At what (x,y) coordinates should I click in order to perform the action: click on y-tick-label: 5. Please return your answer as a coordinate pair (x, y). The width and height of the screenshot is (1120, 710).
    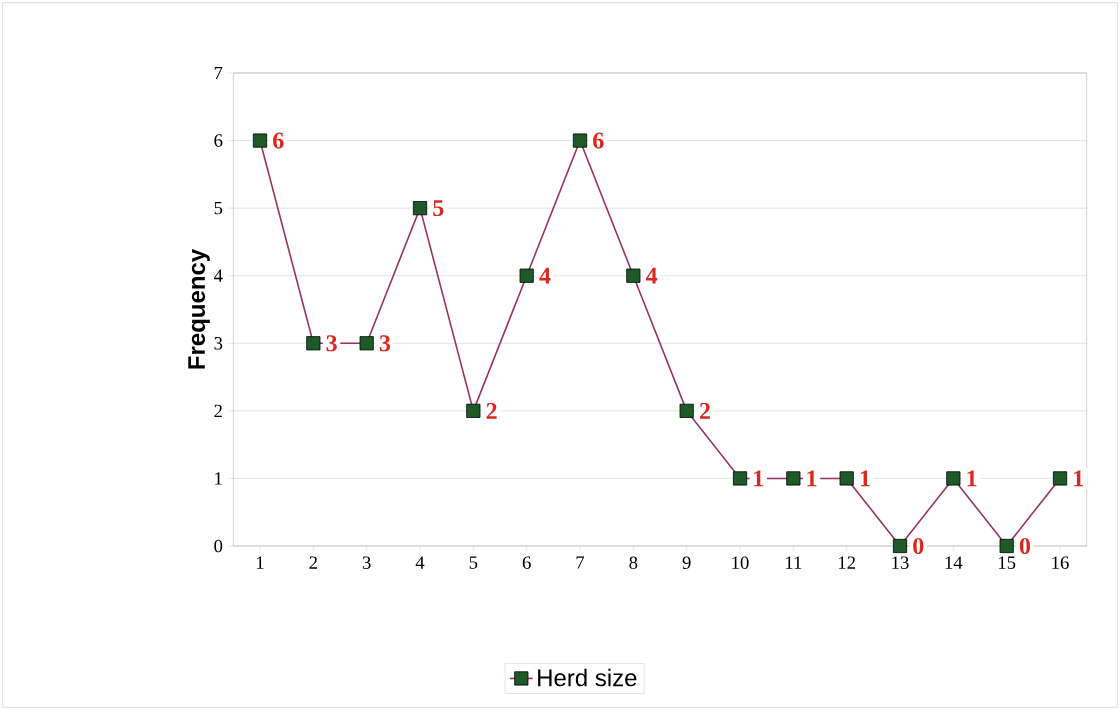
    Looking at the image, I should click on (218, 208).